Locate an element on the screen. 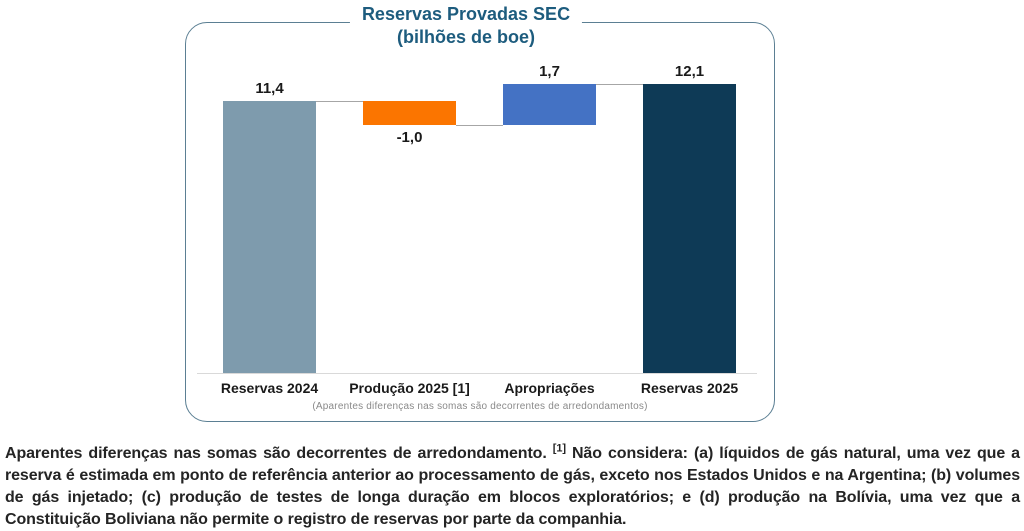  value-label-2: -1,0 is located at coordinates (409, 137).